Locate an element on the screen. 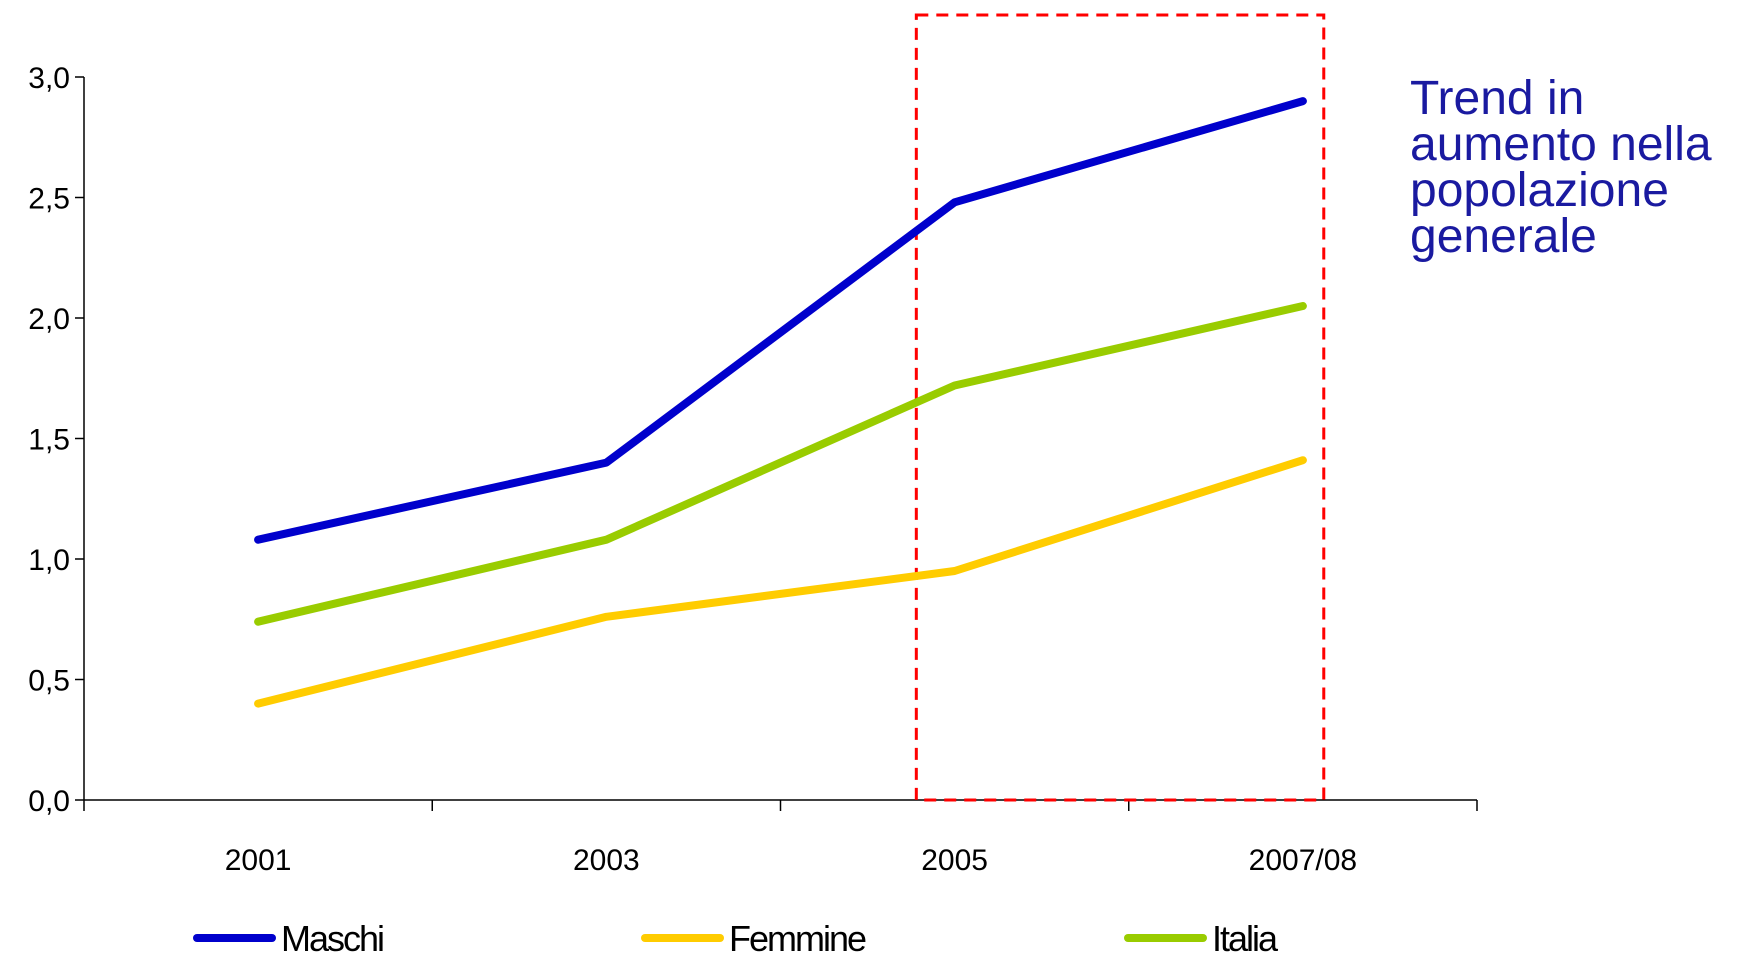 The height and width of the screenshot is (960, 1749). legend-label: Maschi is located at coordinates (332, 938).